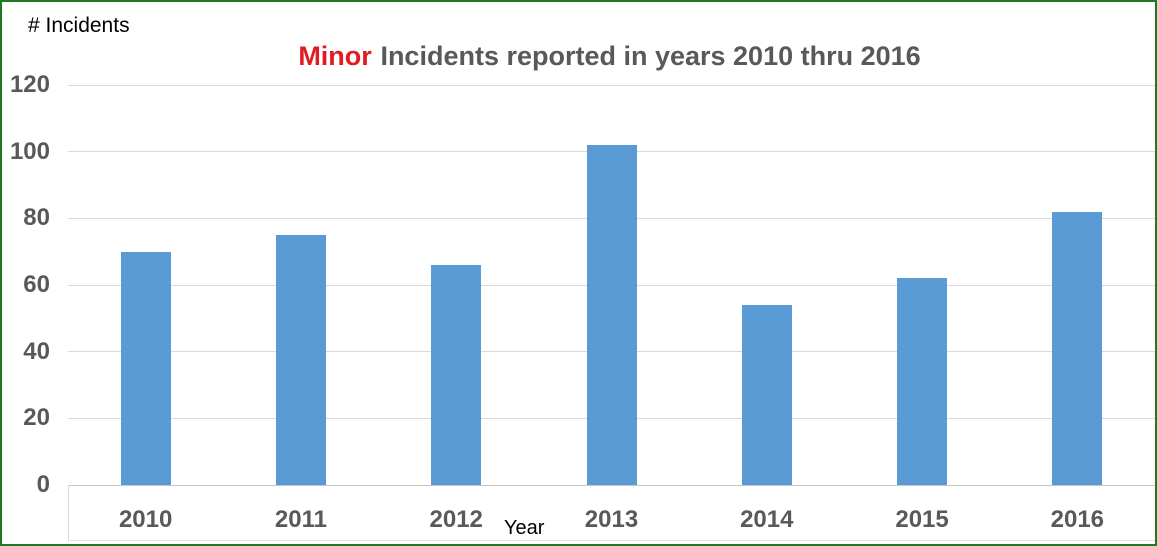 The width and height of the screenshot is (1157, 546). What do you see at coordinates (36, 284) in the screenshot?
I see `y-tick-label: 60` at bounding box center [36, 284].